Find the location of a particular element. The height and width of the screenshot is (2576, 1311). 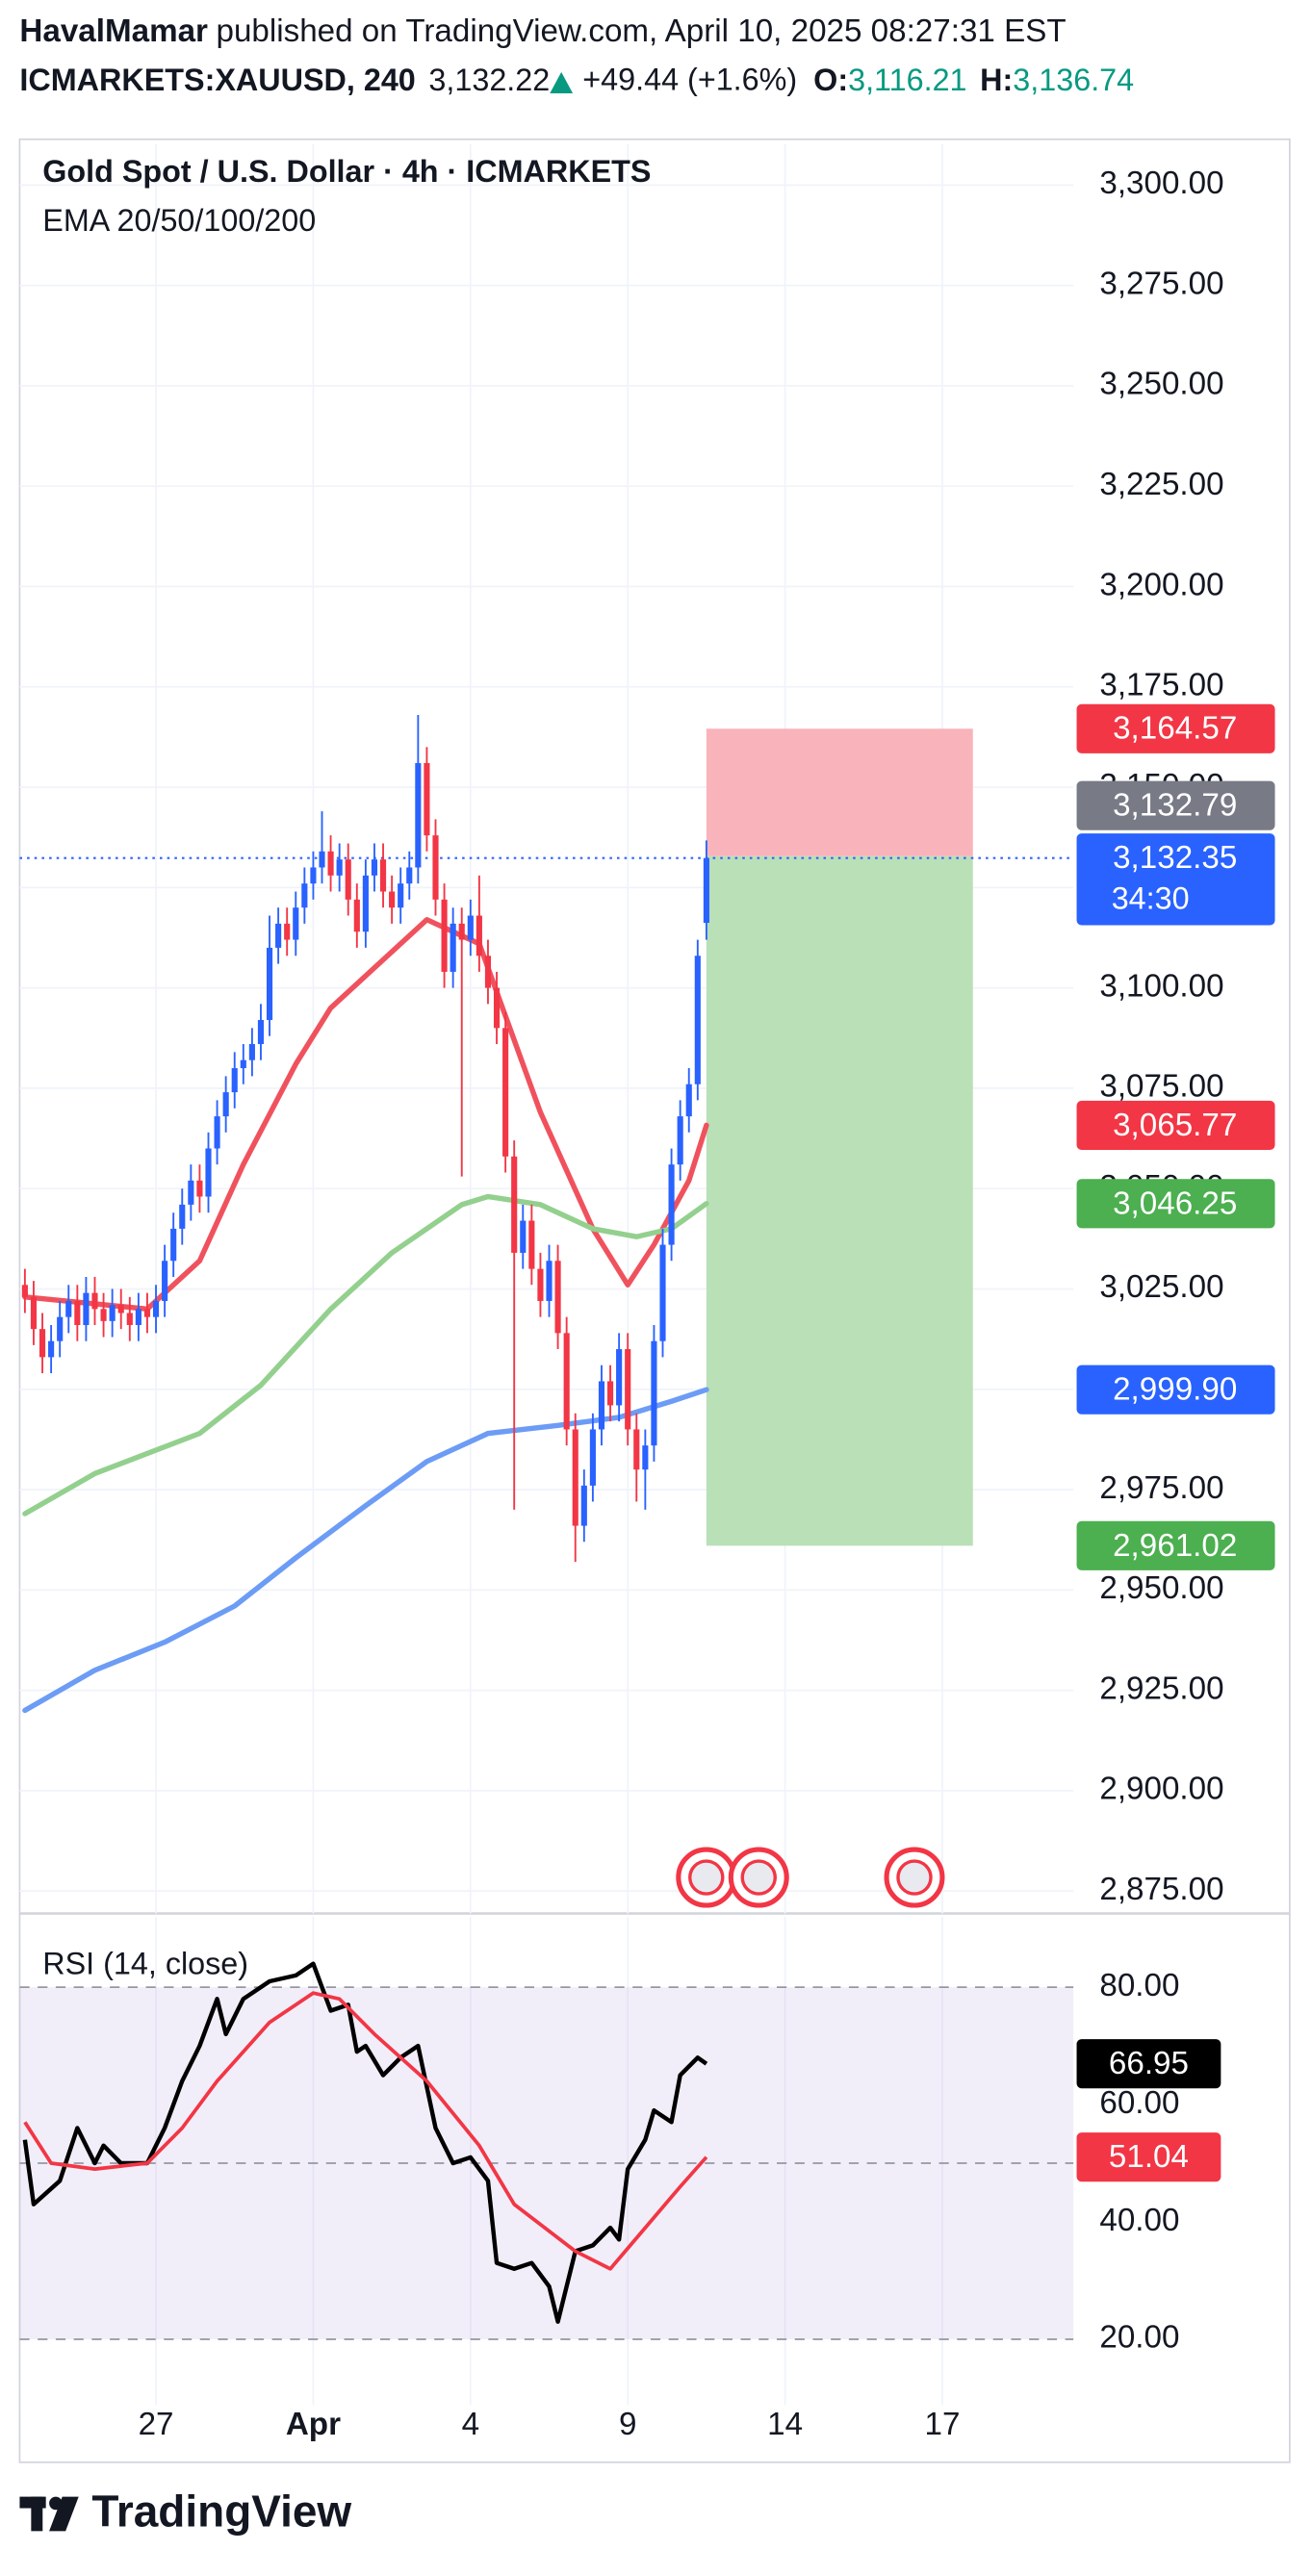

y-tick-label: 3,275.00 is located at coordinates (1161, 283).